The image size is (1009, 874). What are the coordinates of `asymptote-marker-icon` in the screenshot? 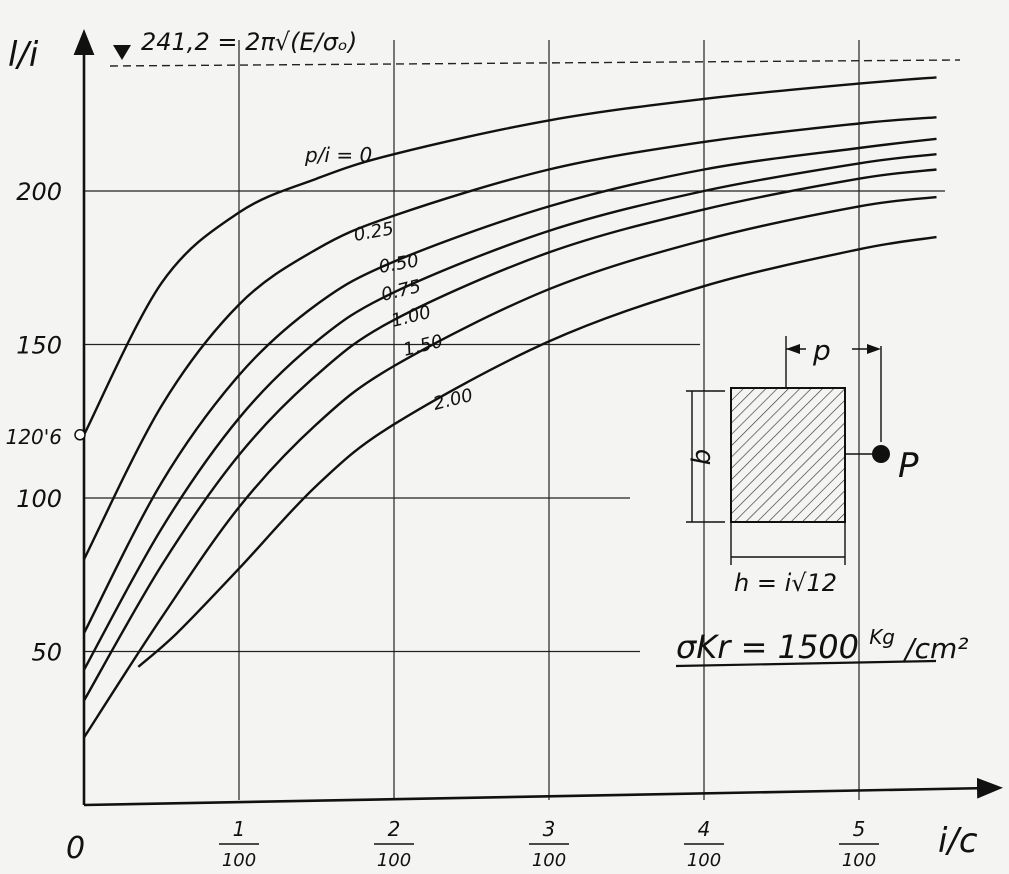 It's located at (122, 52).